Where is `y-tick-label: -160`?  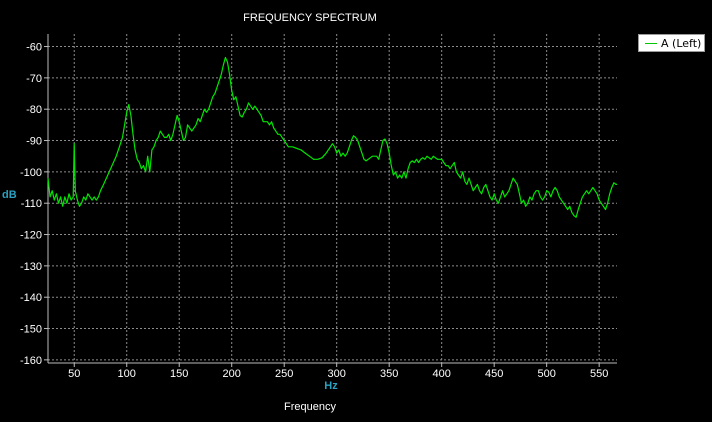
y-tick-label: -160 is located at coordinates (31, 361).